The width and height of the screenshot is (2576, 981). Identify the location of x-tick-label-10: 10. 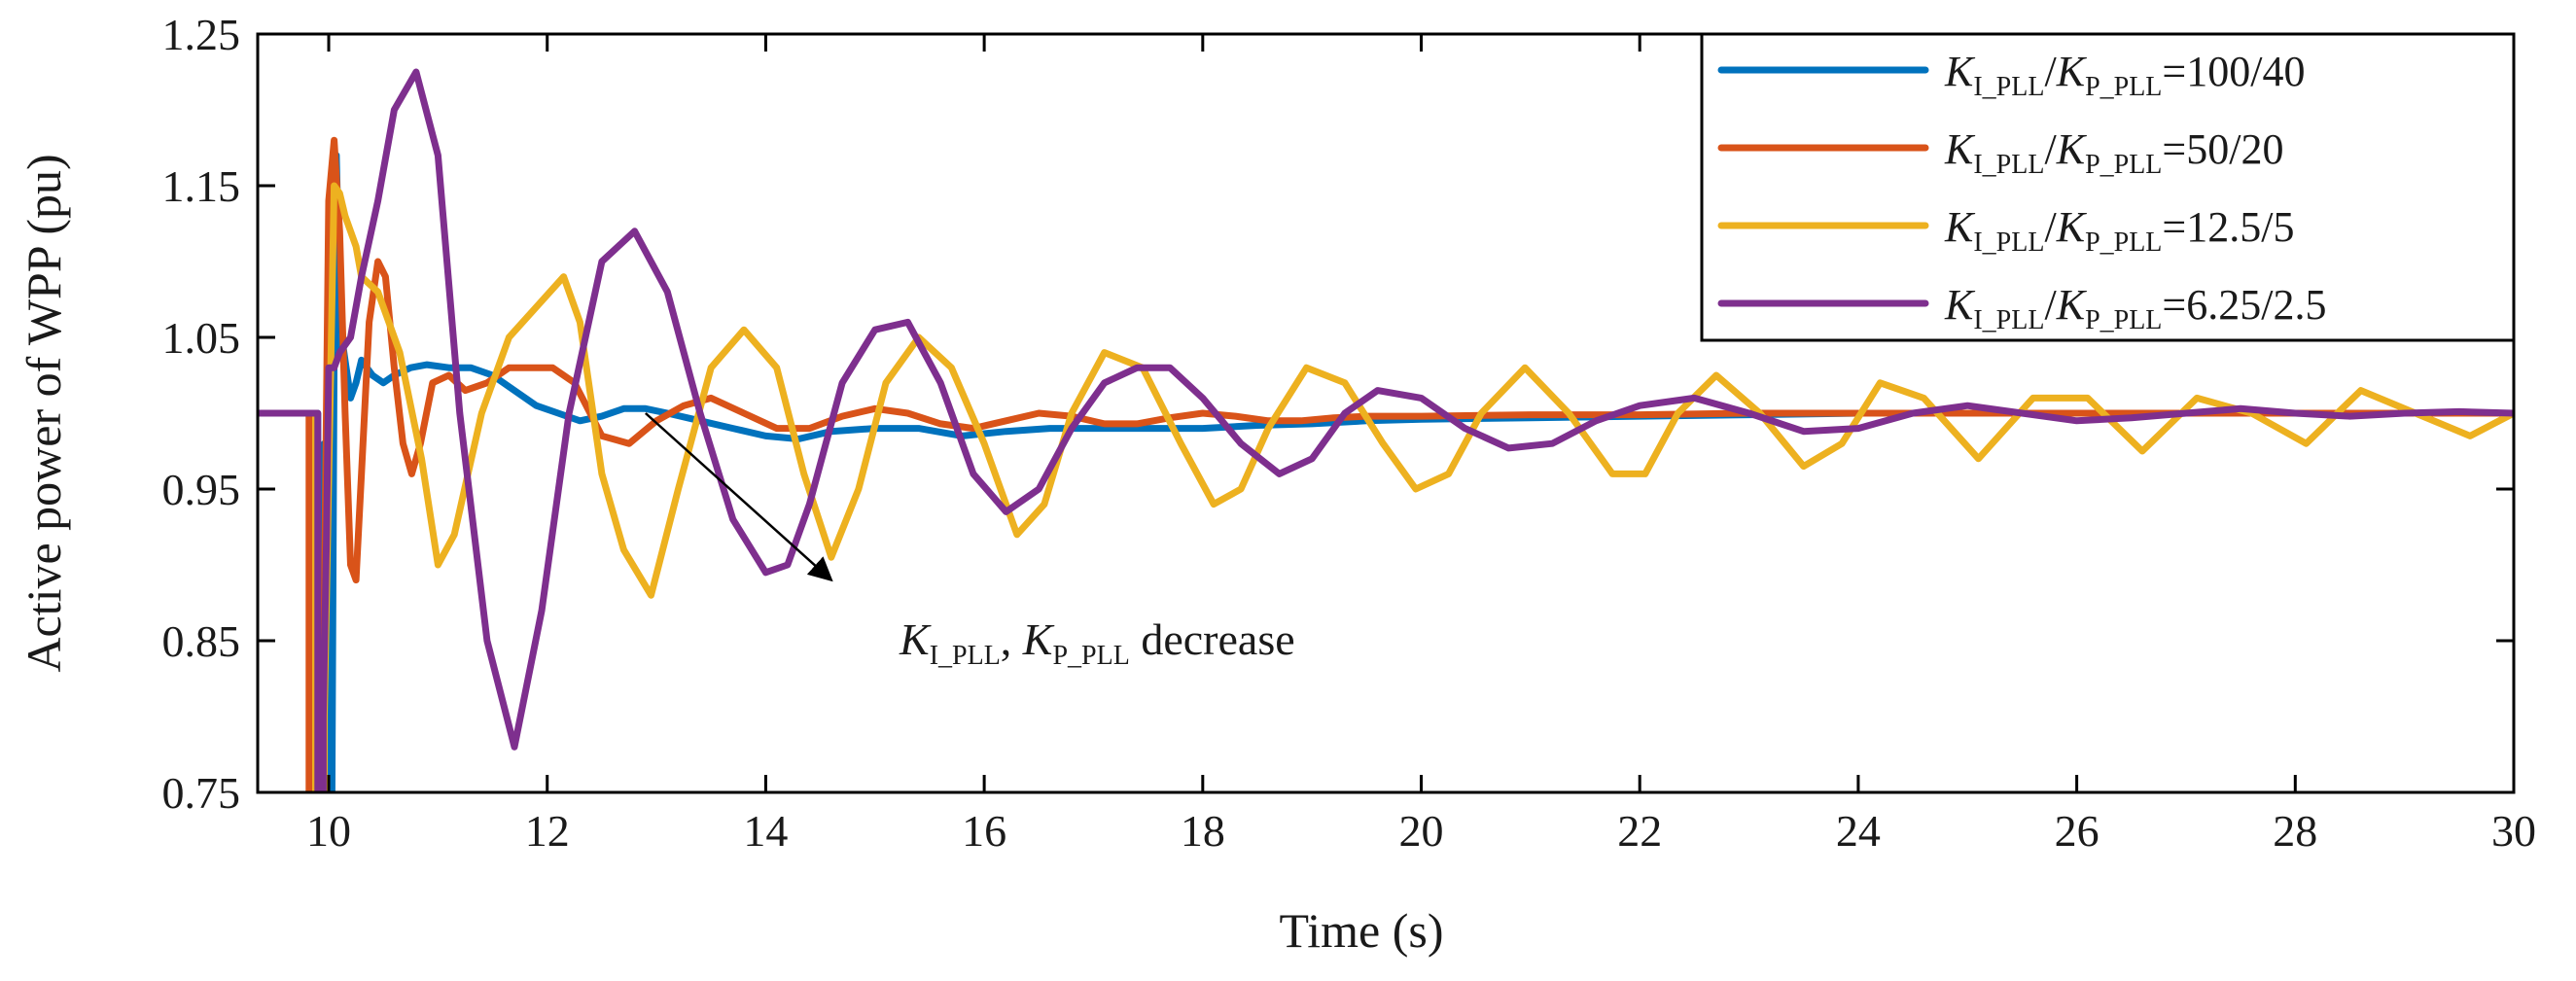
(329, 831).